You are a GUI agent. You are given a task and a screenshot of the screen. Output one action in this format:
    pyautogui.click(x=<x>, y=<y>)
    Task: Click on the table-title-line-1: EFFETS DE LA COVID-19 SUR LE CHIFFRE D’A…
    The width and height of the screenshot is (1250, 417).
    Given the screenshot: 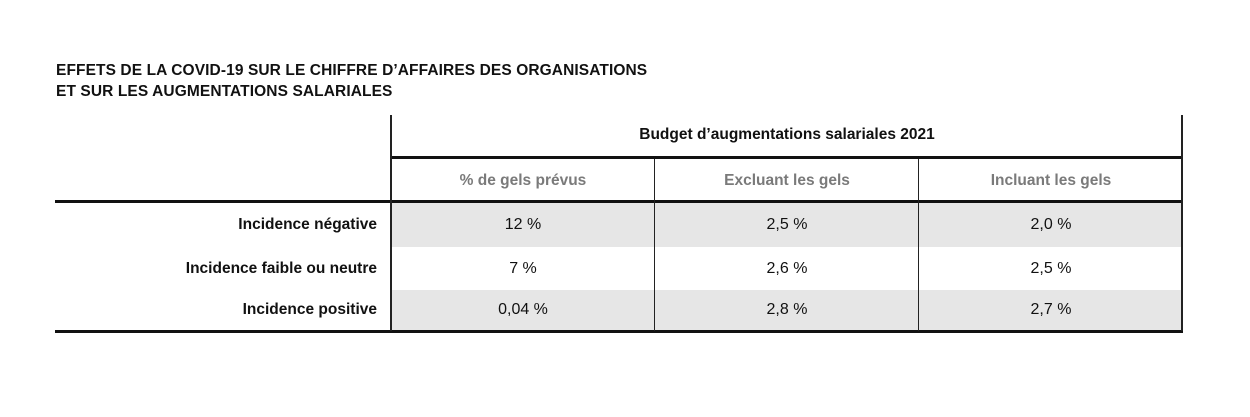 What is the action you would take?
    pyautogui.click(x=352, y=70)
    